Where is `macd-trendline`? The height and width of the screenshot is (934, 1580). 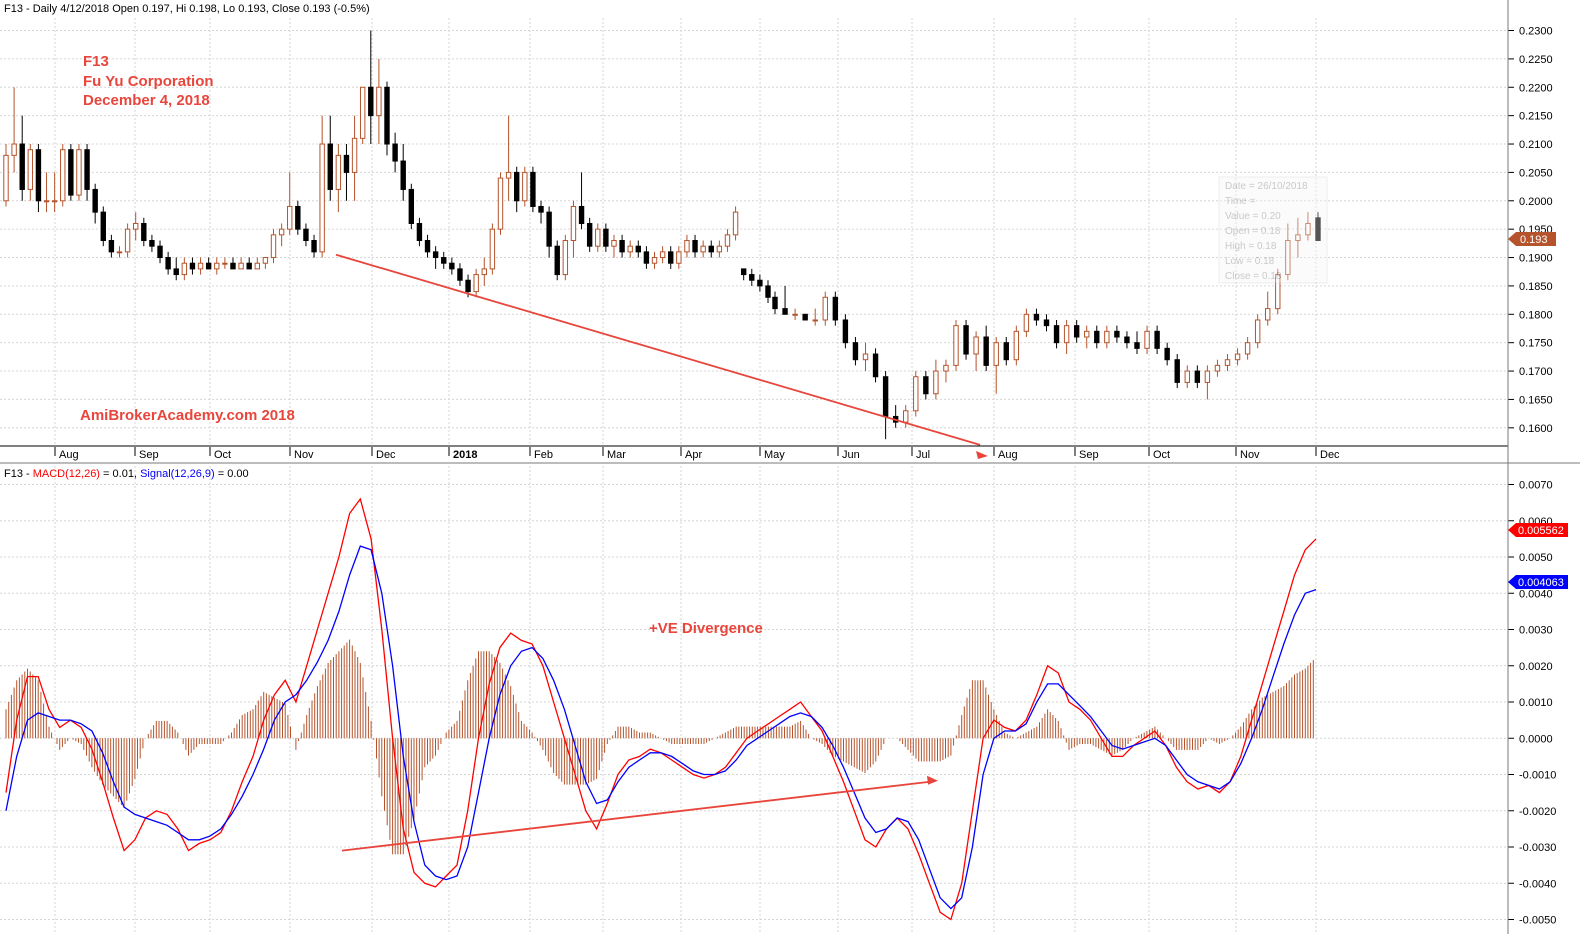
macd-trendline is located at coordinates (639, 813).